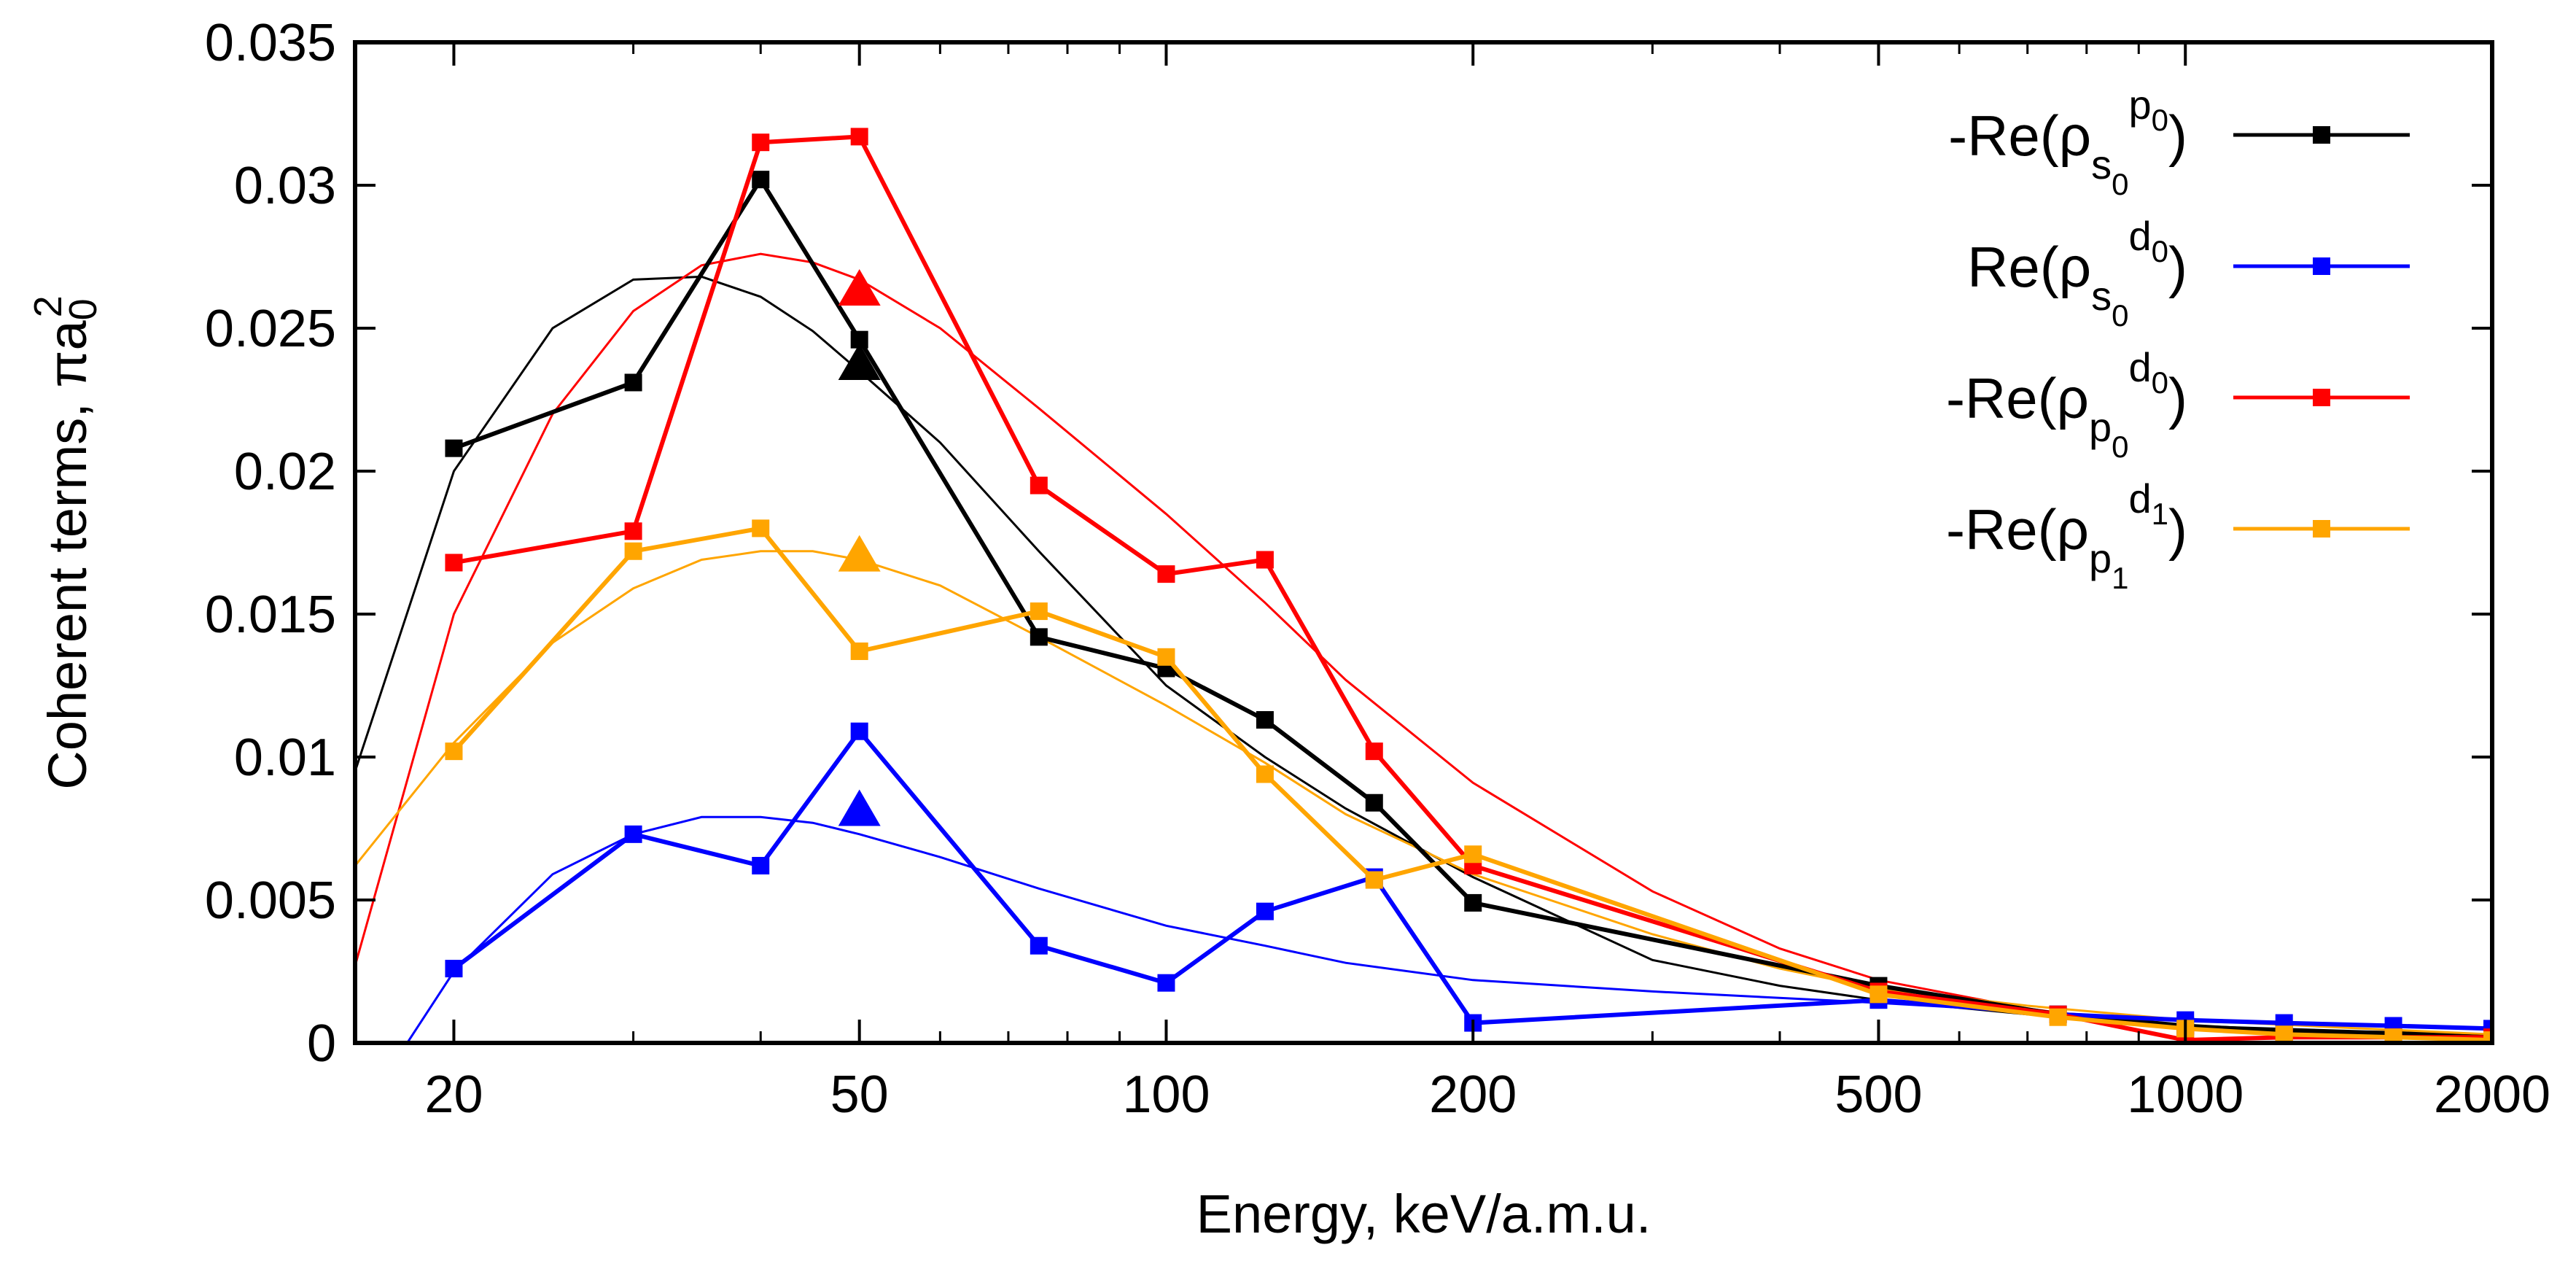 Image resolution: width=2576 pixels, height=1261 pixels. I want to click on legend-label: -Re(ρp0d0), so click(2066, 404).